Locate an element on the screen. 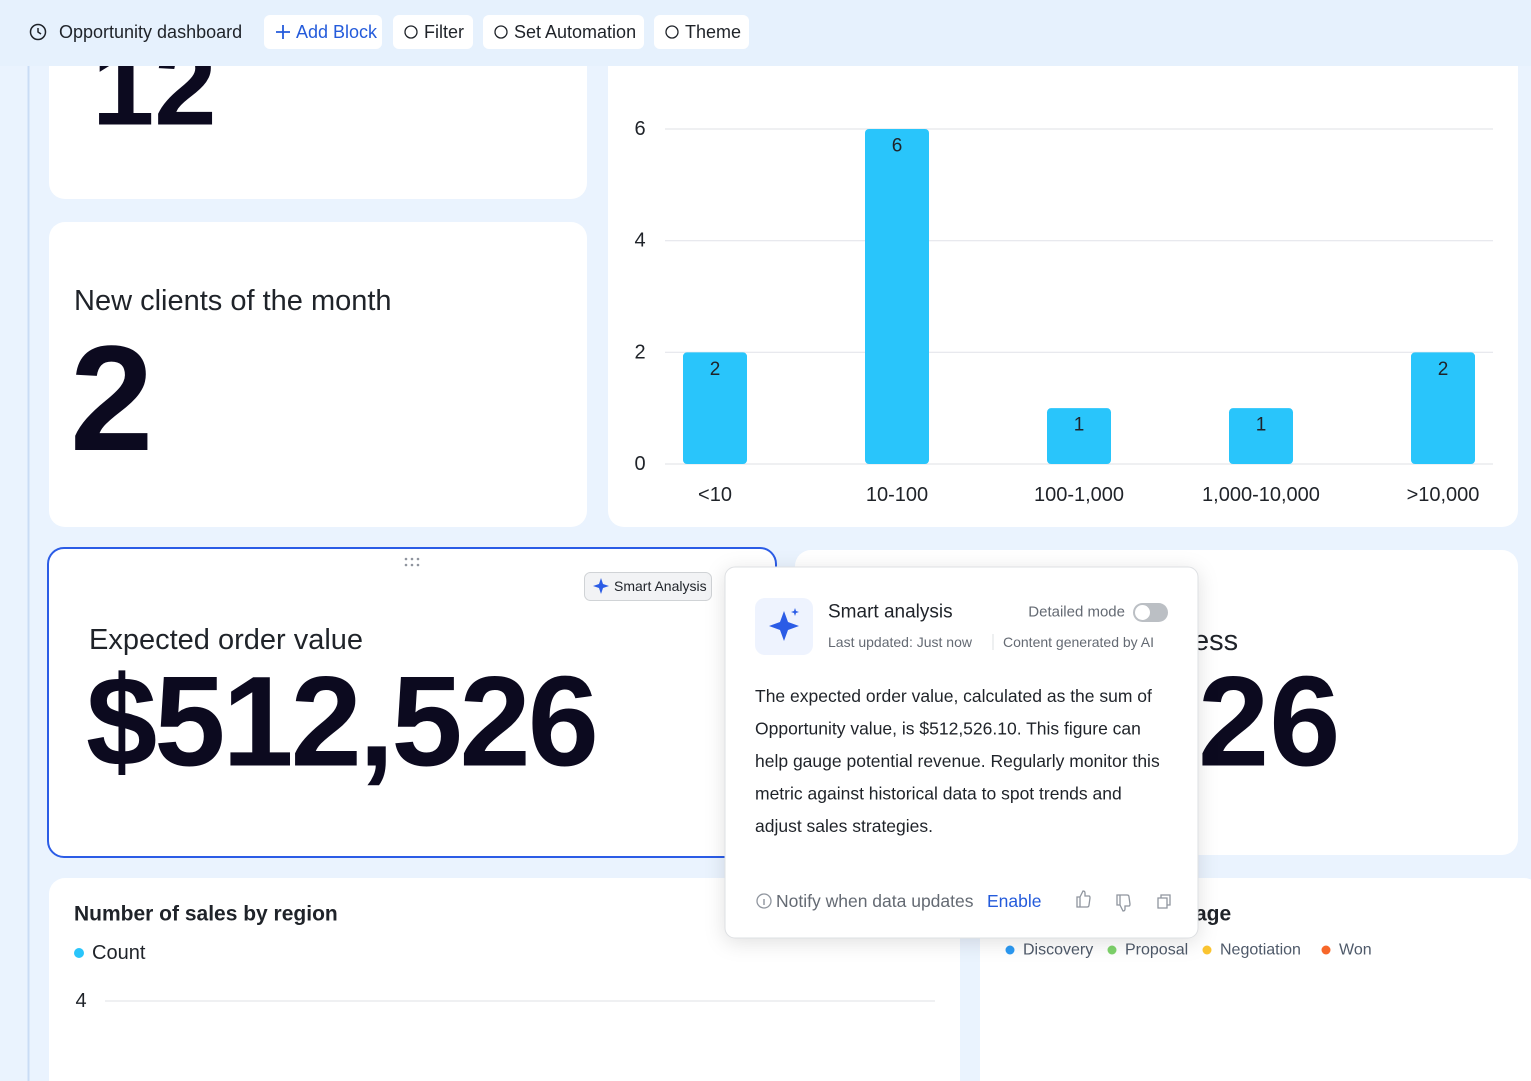 Image resolution: width=1531 pixels, height=1081 pixels. y-tick-label: 2 is located at coordinates (639, 352).